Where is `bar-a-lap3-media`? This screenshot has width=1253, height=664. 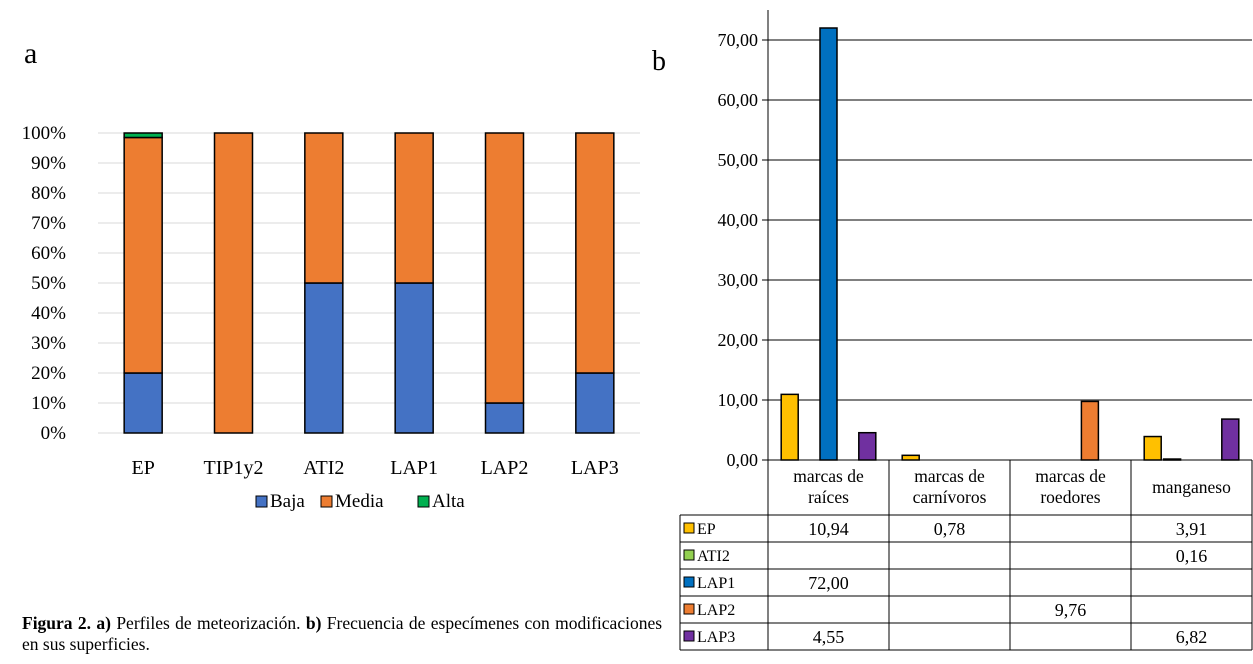 bar-a-lap3-media is located at coordinates (595, 253).